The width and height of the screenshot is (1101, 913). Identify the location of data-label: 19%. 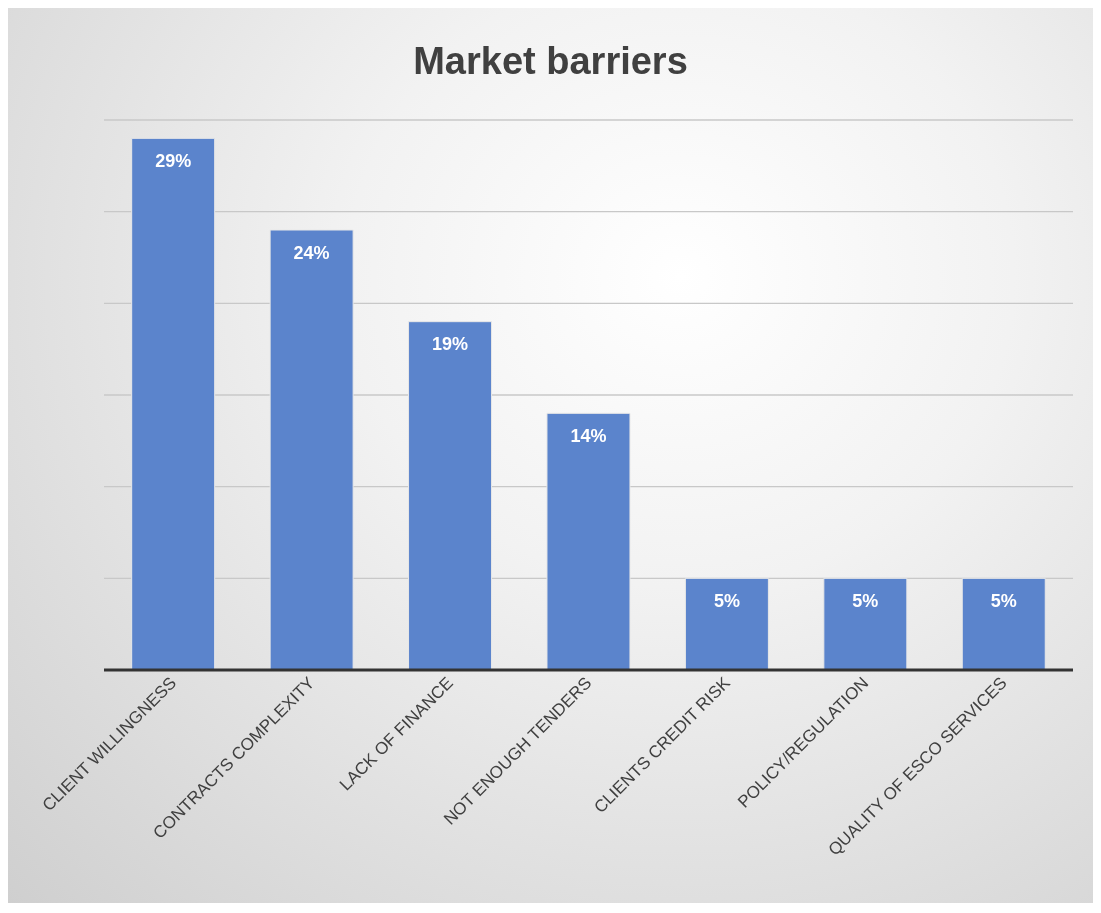
(450, 344).